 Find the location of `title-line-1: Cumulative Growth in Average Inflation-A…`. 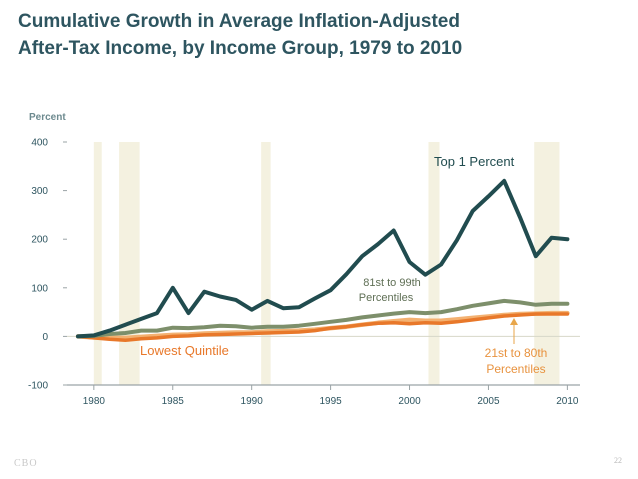

title-line-1: Cumulative Growth in Average Inflation-A… is located at coordinates (239, 21).